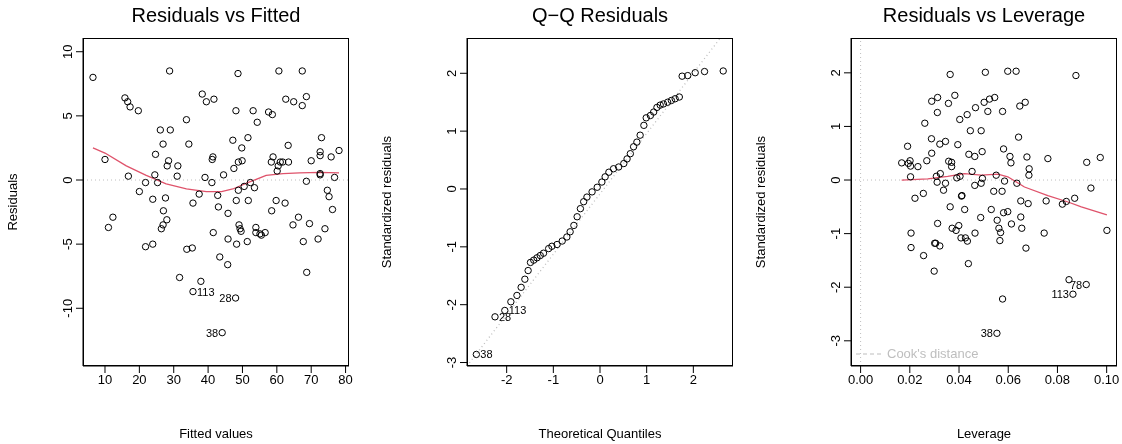 Image resolution: width=1122 pixels, height=444 pixels. What do you see at coordinates (1107, 380) in the screenshot?
I see `x-tick-label: 0.10` at bounding box center [1107, 380].